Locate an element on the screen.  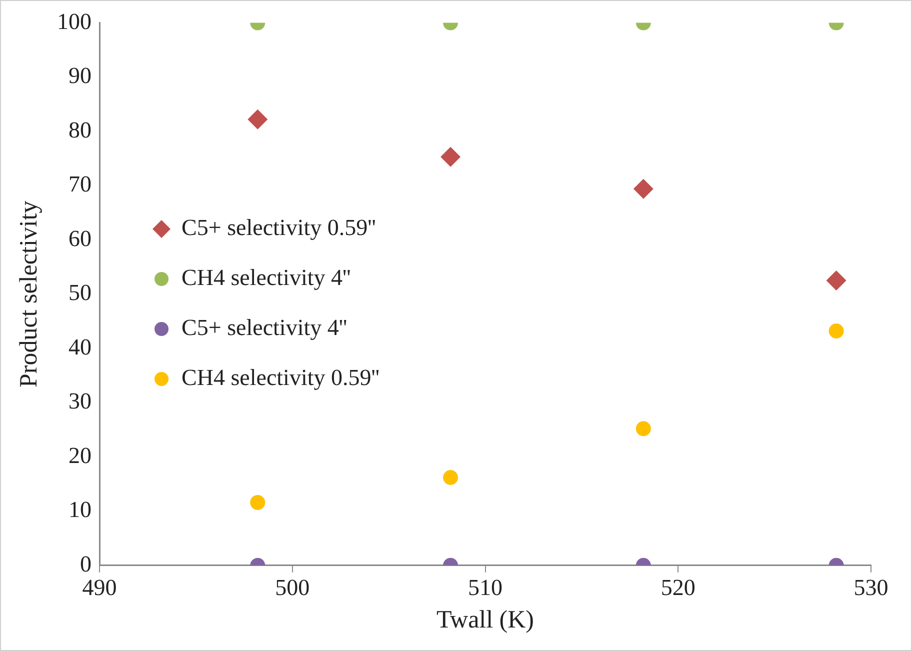
y-tick-label: 90 is located at coordinates (80, 75).